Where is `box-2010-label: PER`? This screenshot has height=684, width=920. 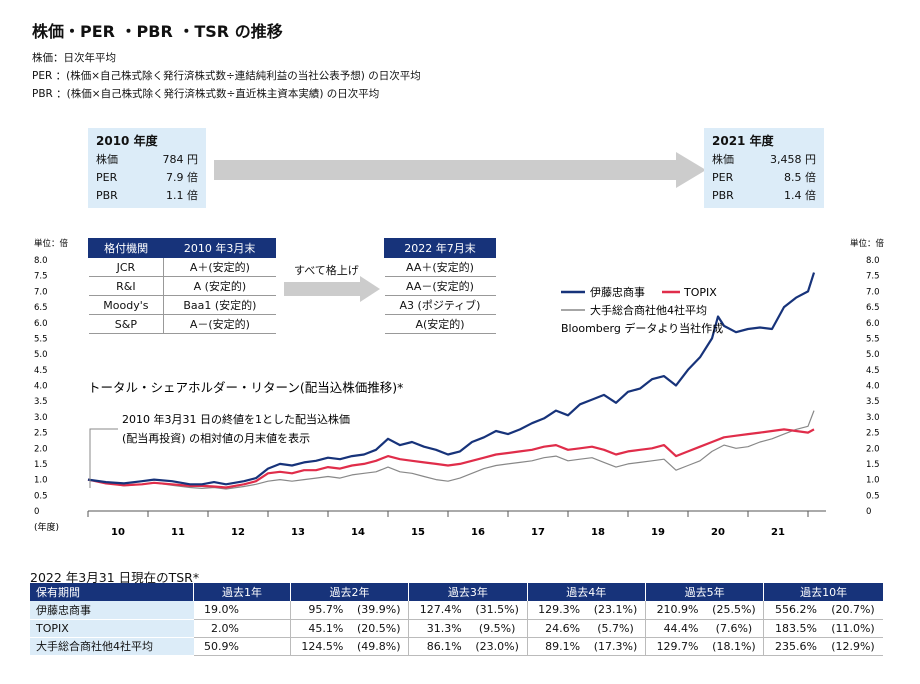 box-2010-label: PER is located at coordinates (107, 177).